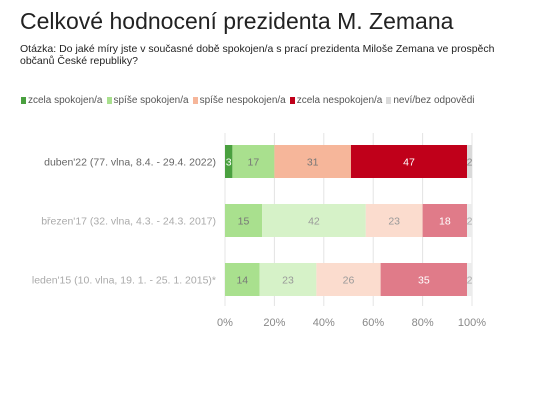  What do you see at coordinates (237, 21) in the screenshot?
I see `chart-title: Celkové hodnocení prezidenta M. Zemana` at bounding box center [237, 21].